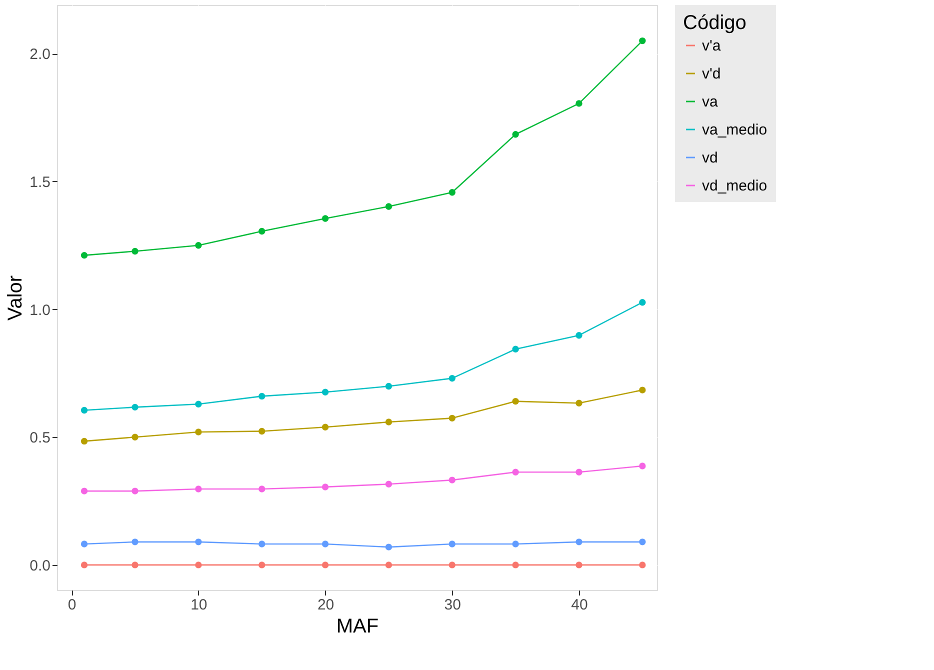 The height and width of the screenshot is (670, 934). Describe the element at coordinates (735, 130) in the screenshot. I see `legend-label: va_medio` at that location.